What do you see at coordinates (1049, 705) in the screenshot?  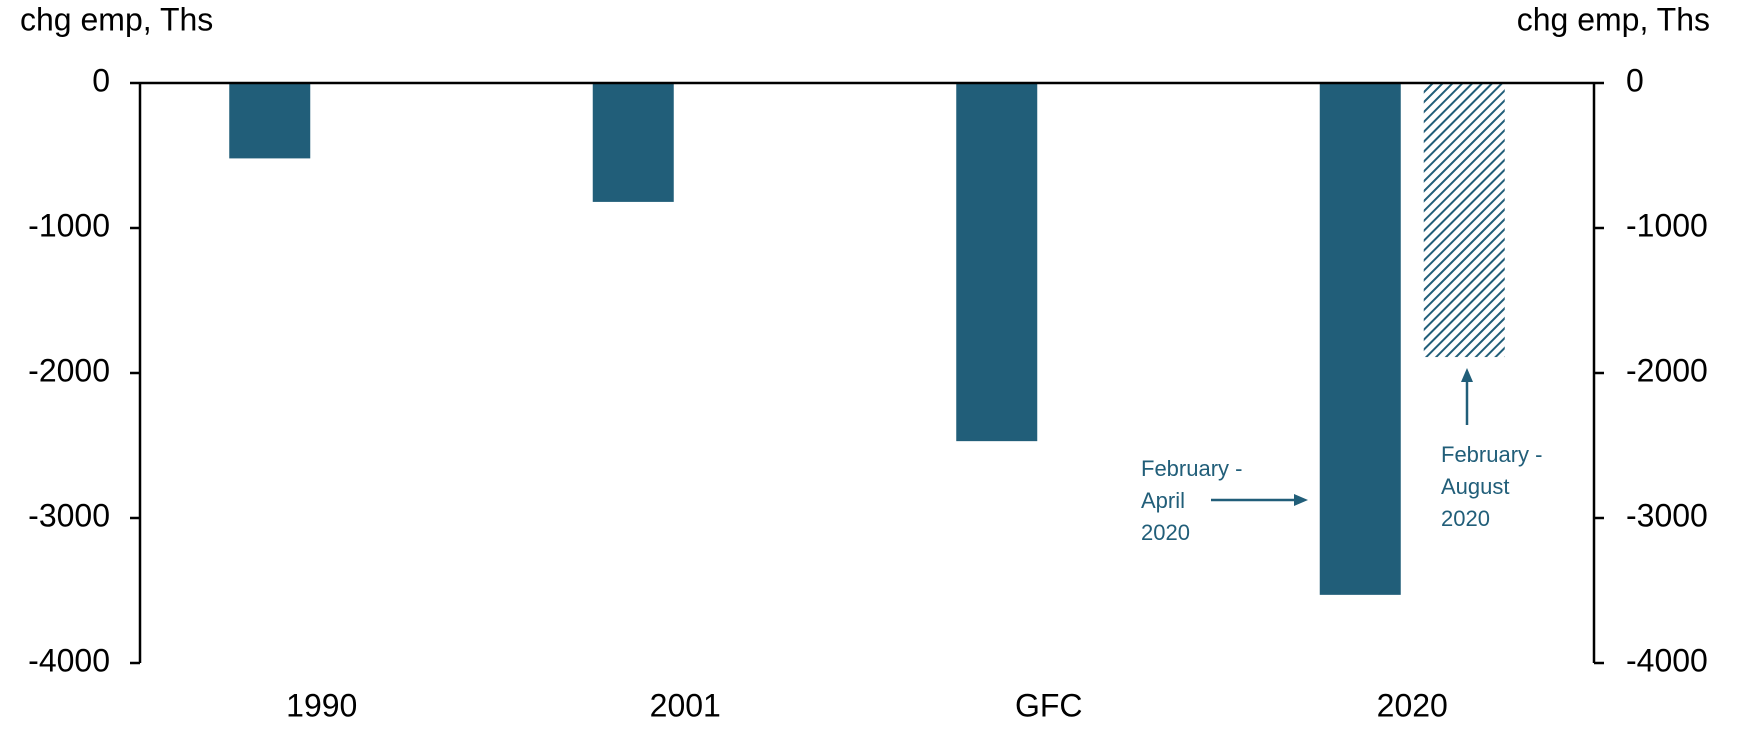 I see `x-tick-label: GFC` at bounding box center [1049, 705].